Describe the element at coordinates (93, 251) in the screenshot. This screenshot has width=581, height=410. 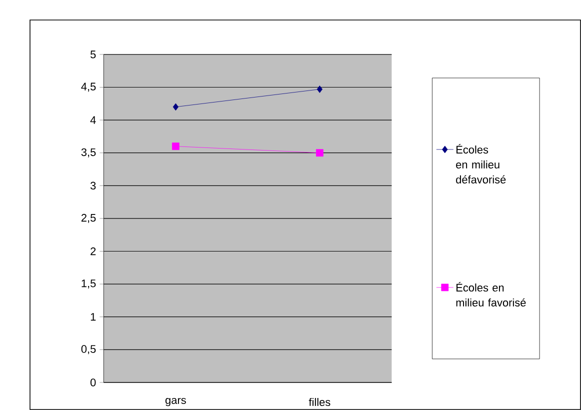
I see `y-tick-label: 2` at that location.